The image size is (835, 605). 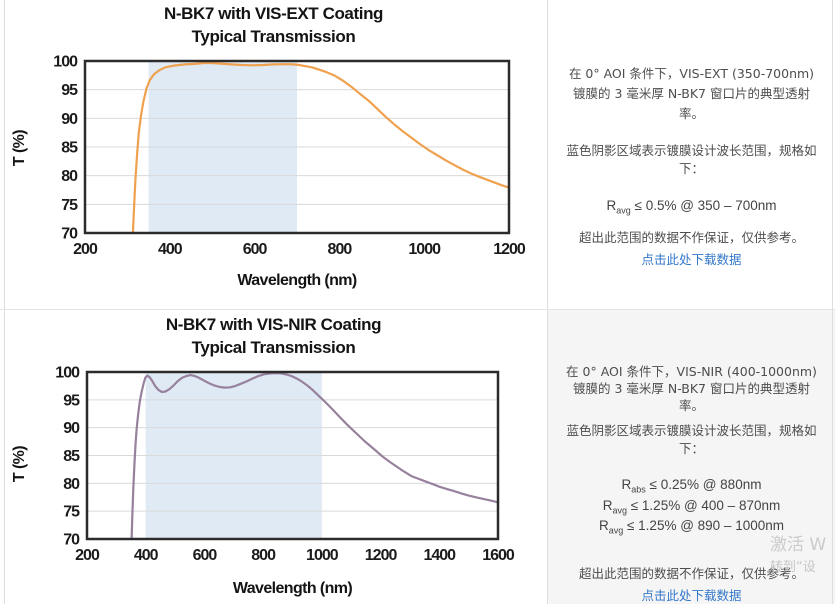 What do you see at coordinates (691, 486) in the screenshot?
I see `spec-row: Rabs ≤ 0.25% @ 880nm` at bounding box center [691, 486].